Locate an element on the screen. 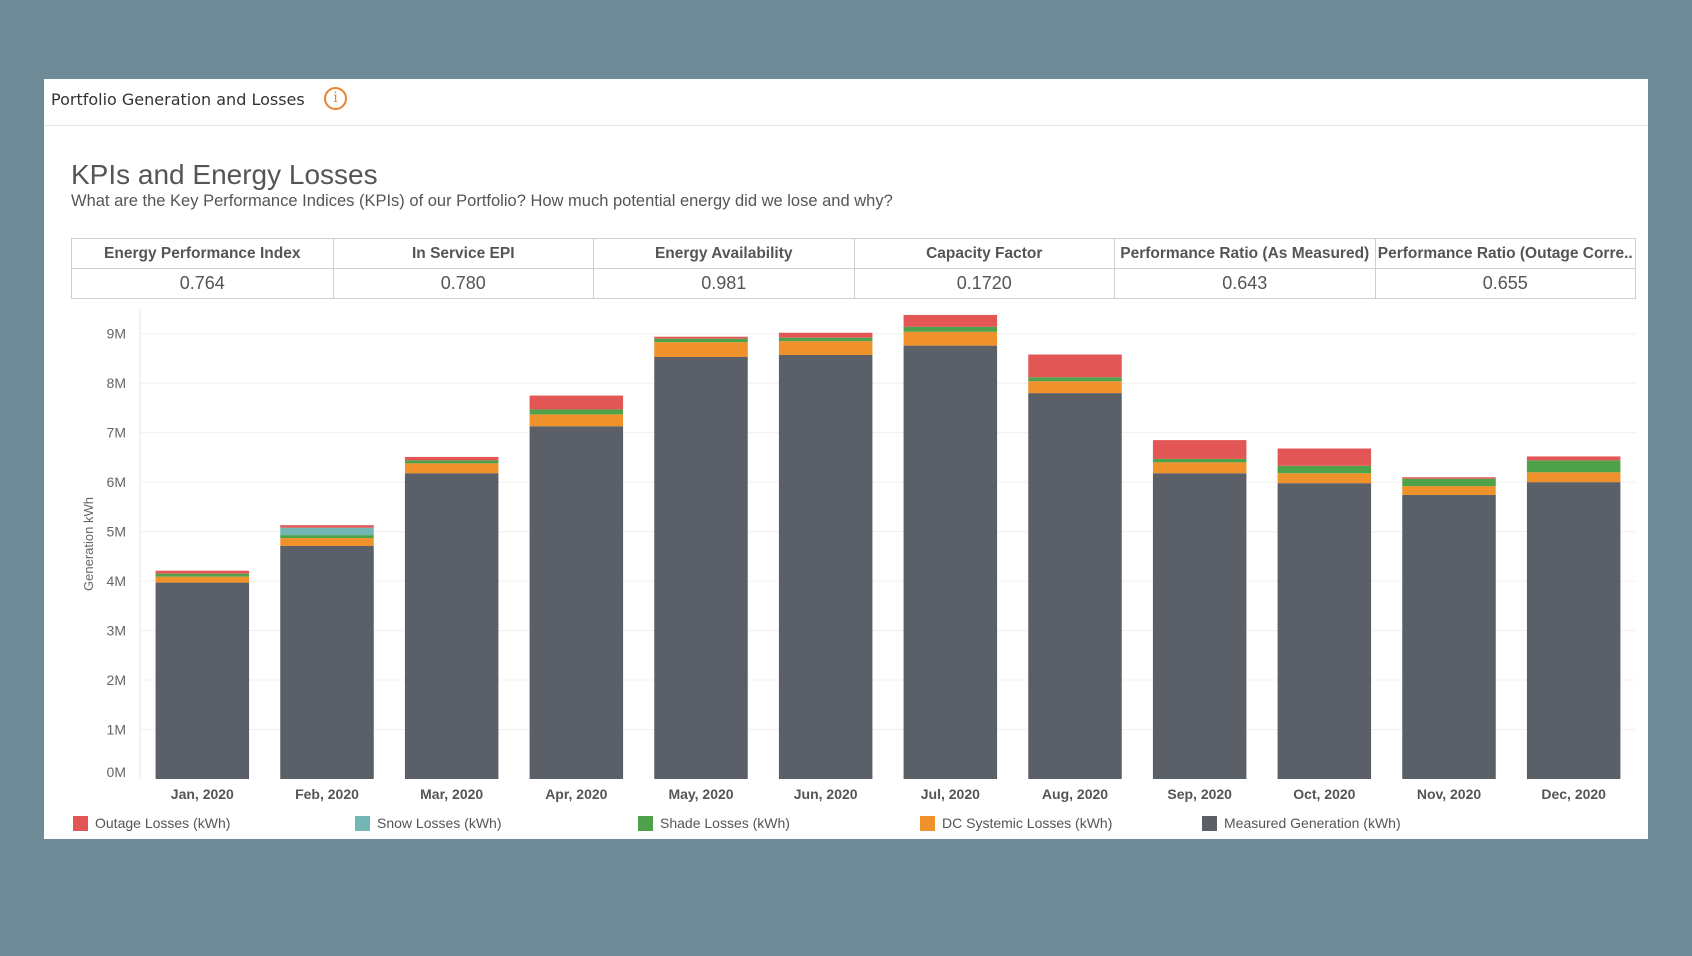 The image size is (1692, 956). kpi-header-capacity-factor: Capacity Factor is located at coordinates (983, 254).